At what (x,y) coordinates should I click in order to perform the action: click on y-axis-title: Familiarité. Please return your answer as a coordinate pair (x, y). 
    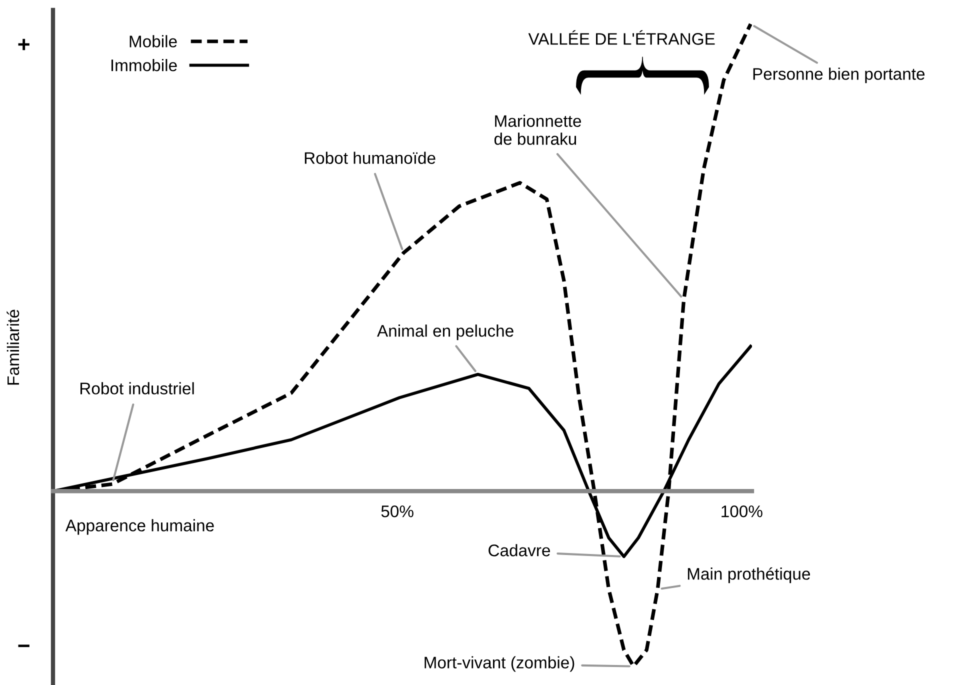
    Looking at the image, I should click on (13, 347).